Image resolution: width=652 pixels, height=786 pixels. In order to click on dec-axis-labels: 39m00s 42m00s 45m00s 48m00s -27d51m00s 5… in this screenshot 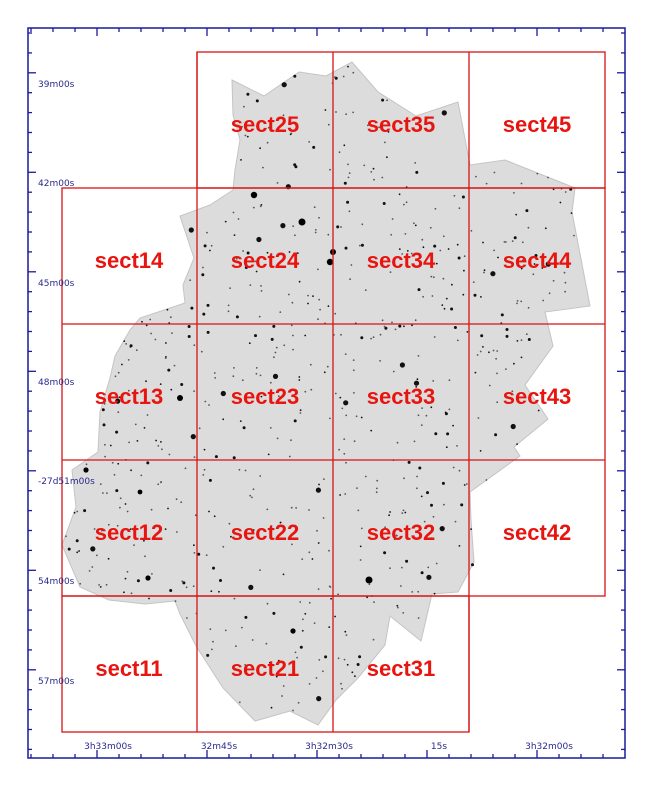, I will do `click(66, 383)`.